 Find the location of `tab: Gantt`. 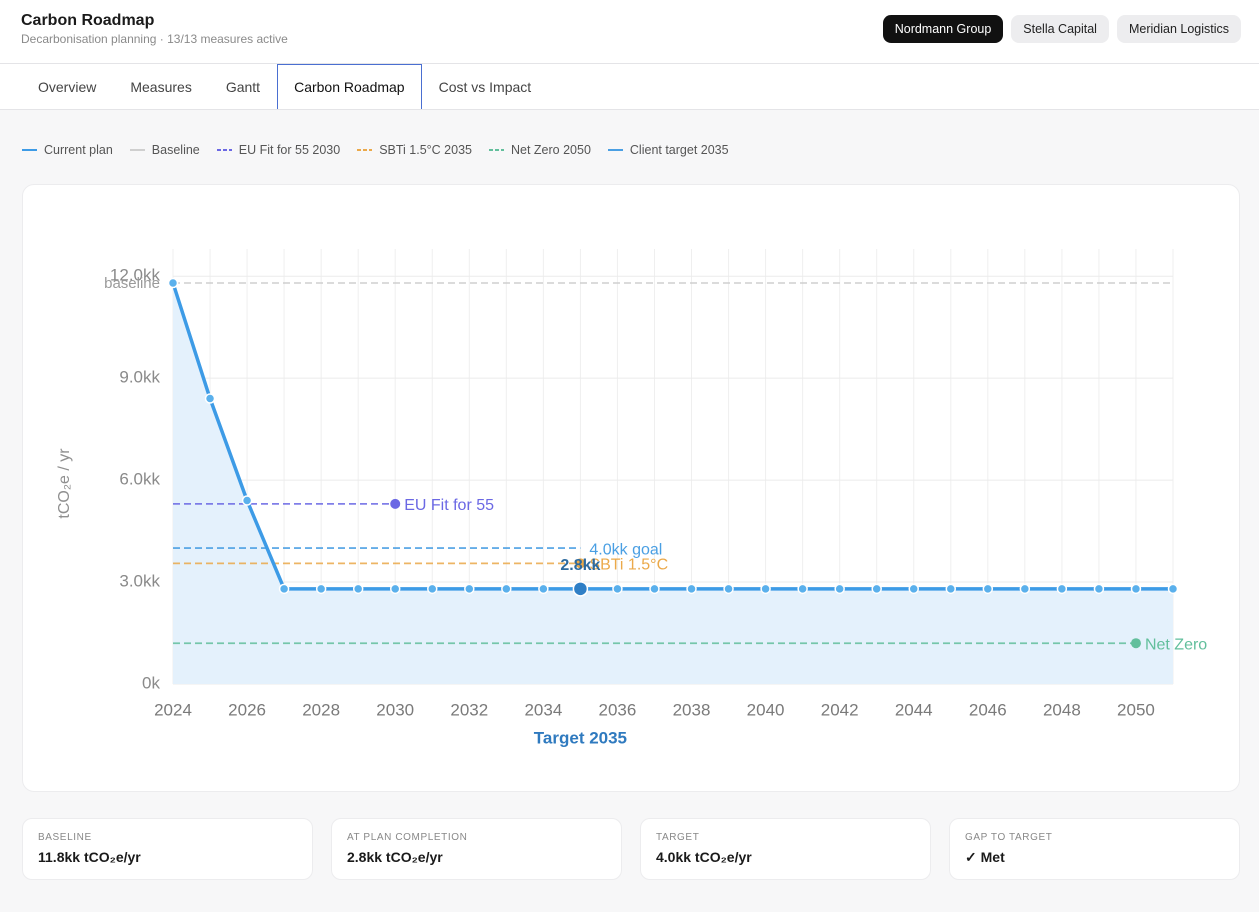

tab: Gantt is located at coordinates (243, 87).